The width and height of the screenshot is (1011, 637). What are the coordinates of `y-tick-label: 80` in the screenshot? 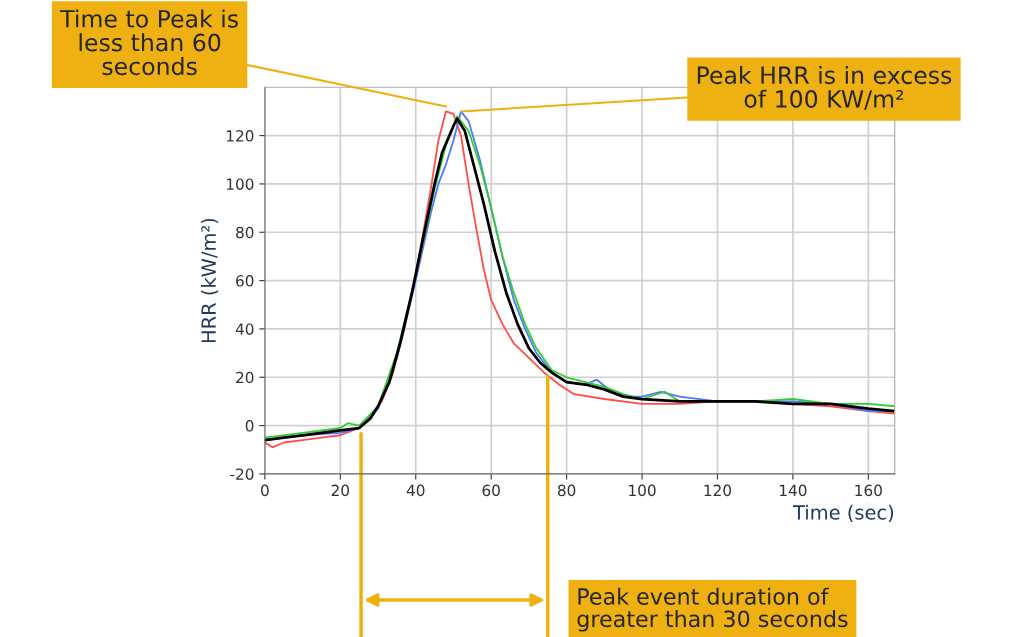 It's located at (245, 232).